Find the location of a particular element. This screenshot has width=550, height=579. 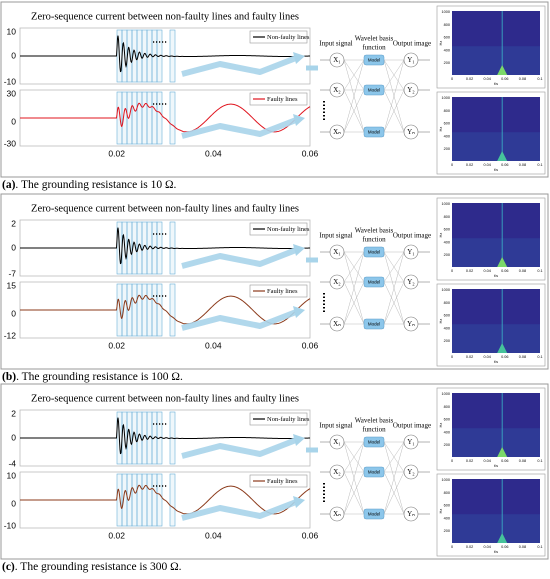

spec-x-tick: 0.02 is located at coordinates (469, 461).